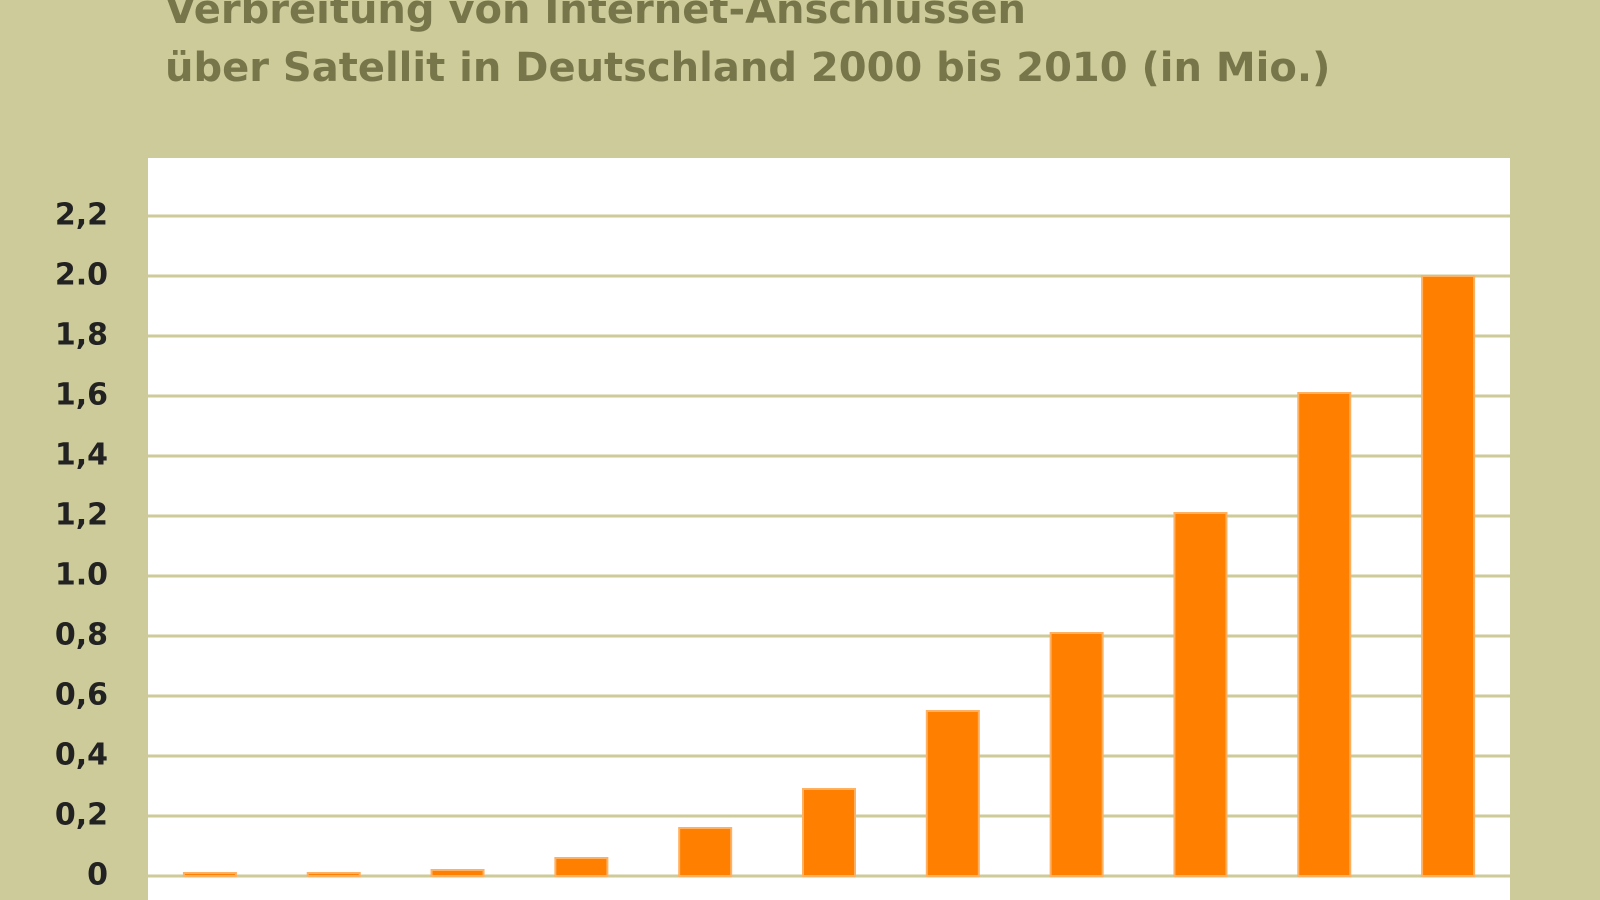 This screenshot has width=1600, height=900. What do you see at coordinates (81, 815) in the screenshot?
I see `y-tick-label: 0,2` at bounding box center [81, 815].